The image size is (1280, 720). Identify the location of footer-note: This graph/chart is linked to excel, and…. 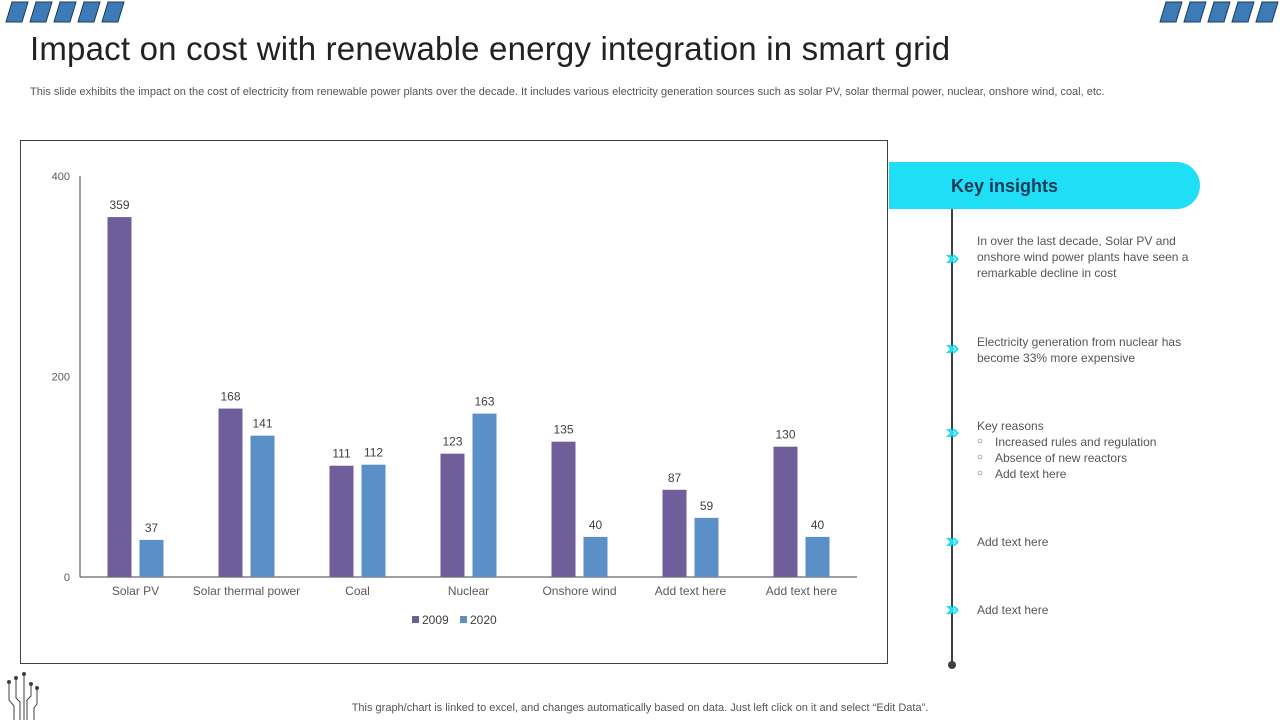
(640, 708).